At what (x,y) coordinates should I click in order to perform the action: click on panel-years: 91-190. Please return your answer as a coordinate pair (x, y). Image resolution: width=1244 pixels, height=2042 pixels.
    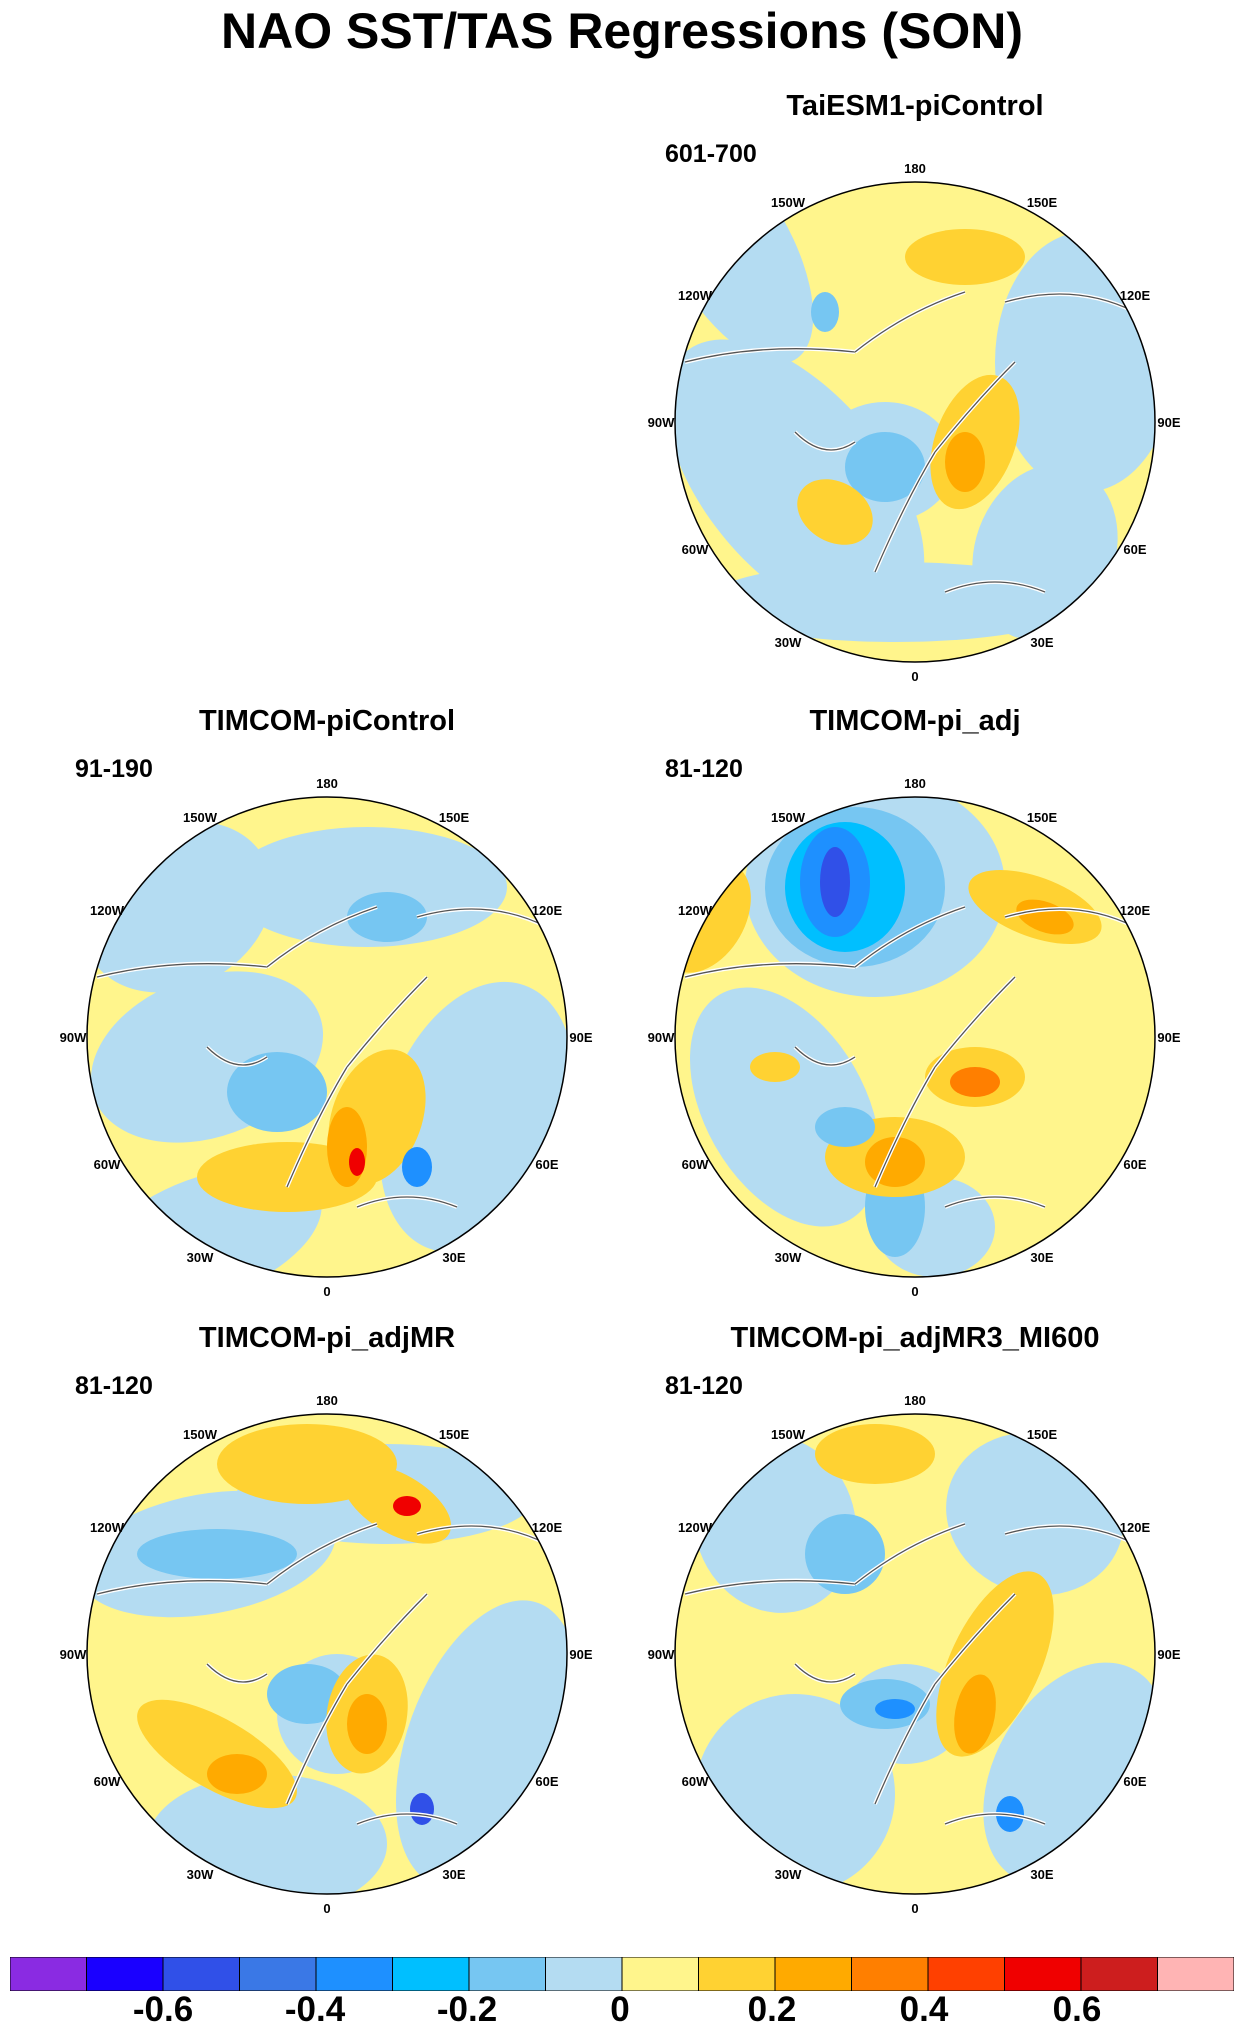
    Looking at the image, I should click on (114, 769).